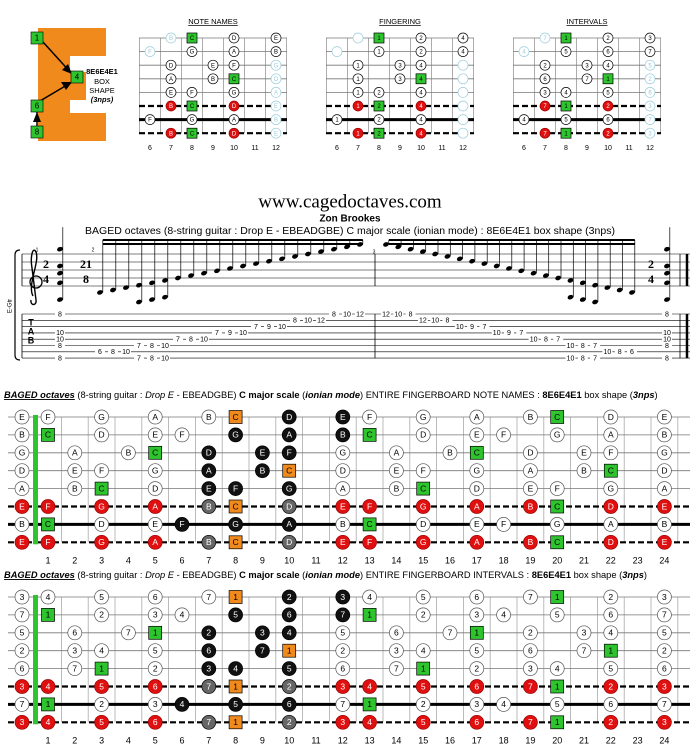 This screenshot has width=700, height=746. I want to click on mini-note-label: B, so click(213, 80).